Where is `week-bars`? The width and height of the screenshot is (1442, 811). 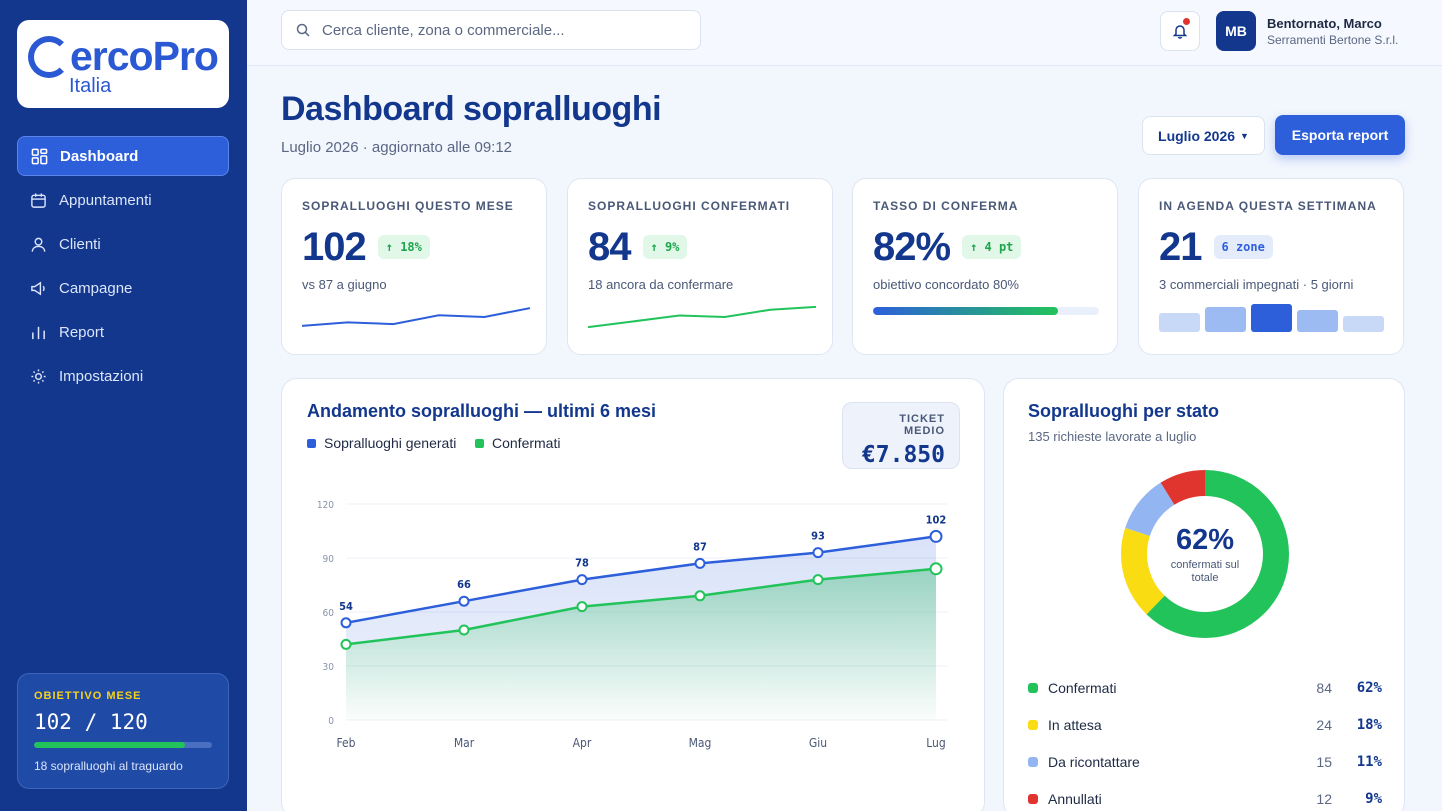
week-bars is located at coordinates (1271, 318).